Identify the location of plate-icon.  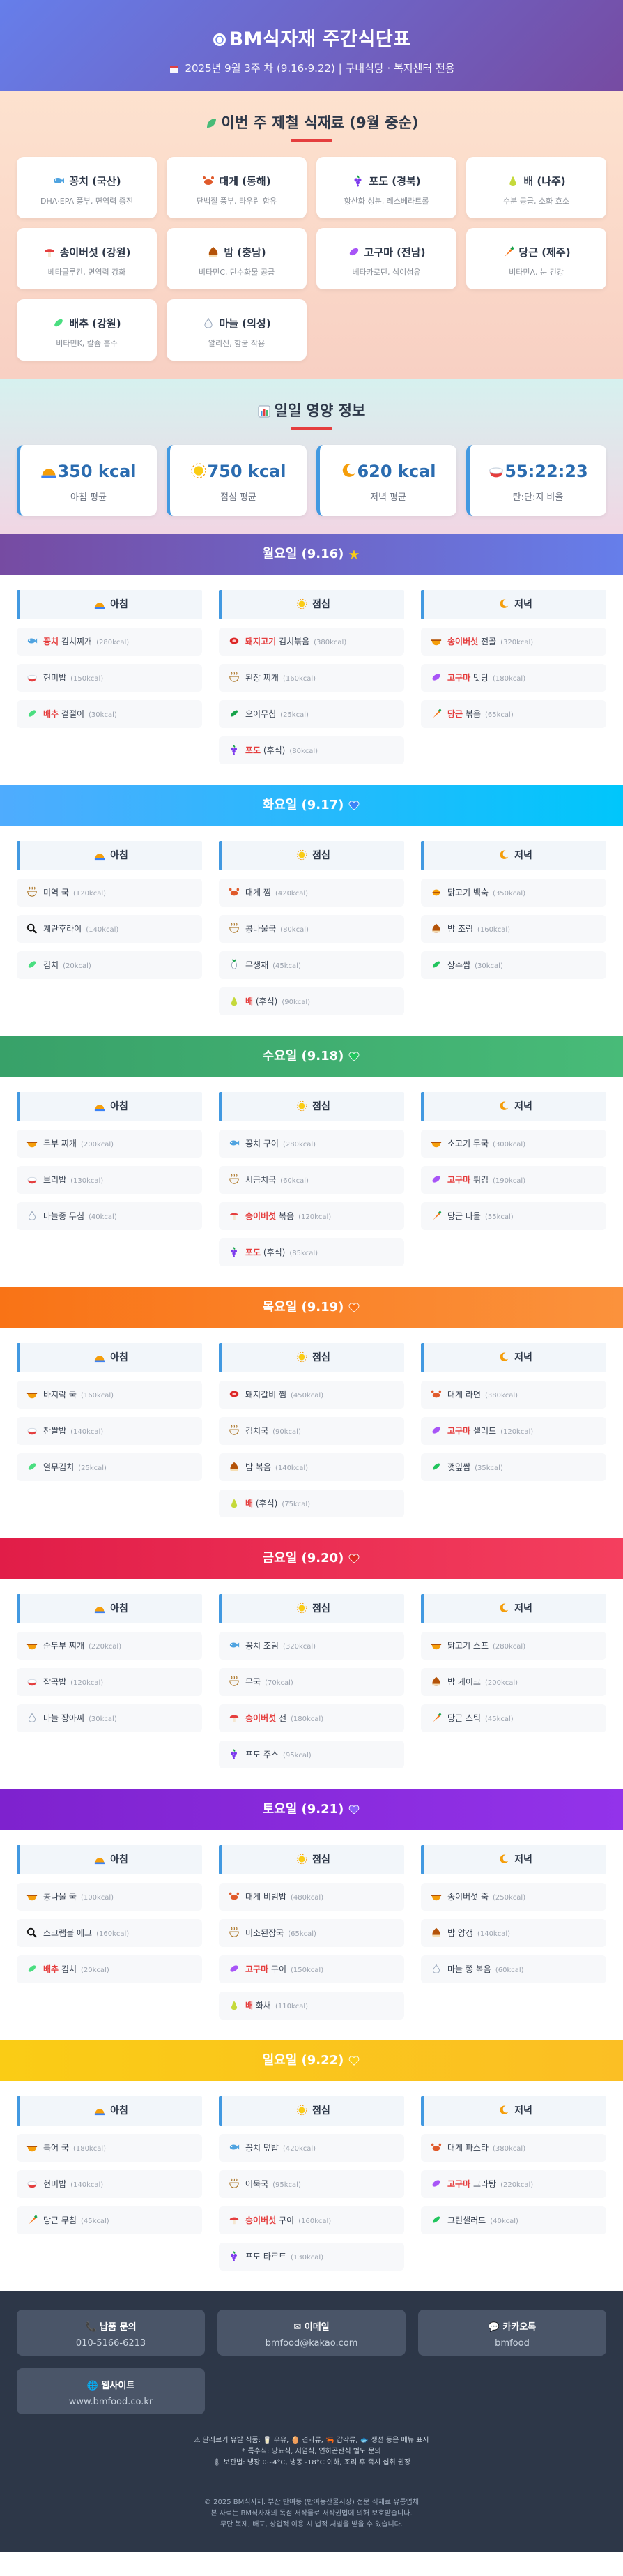
(219, 38).